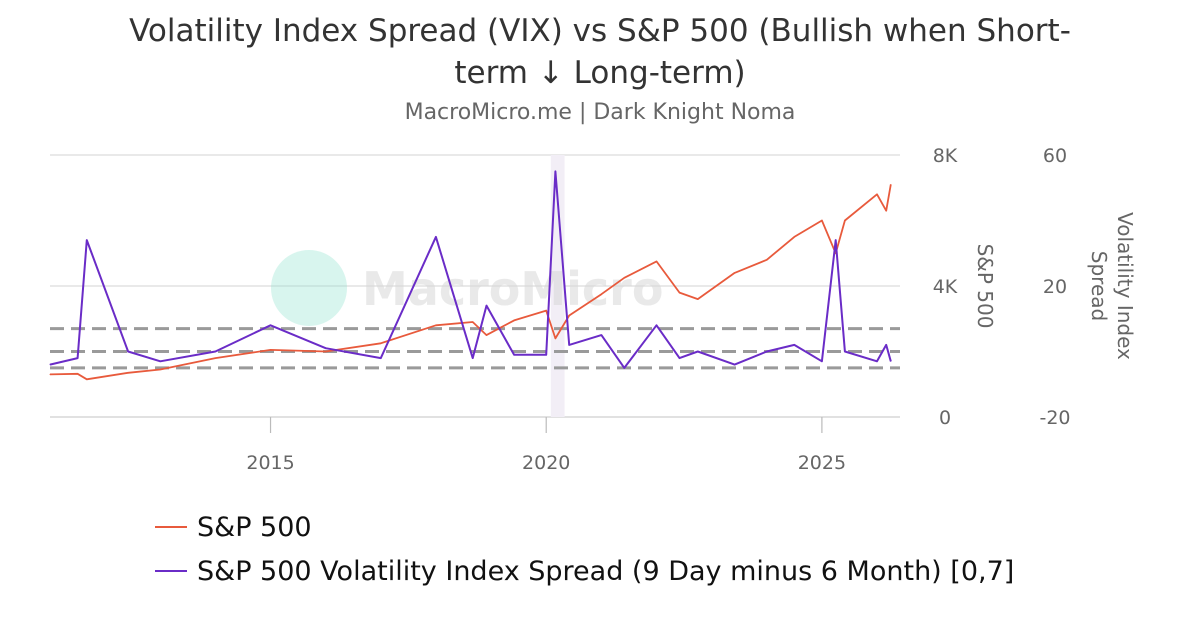 This screenshot has height=630, width=1200. Describe the element at coordinates (1054, 418) in the screenshot. I see `y-right-tick-label: -20` at that location.